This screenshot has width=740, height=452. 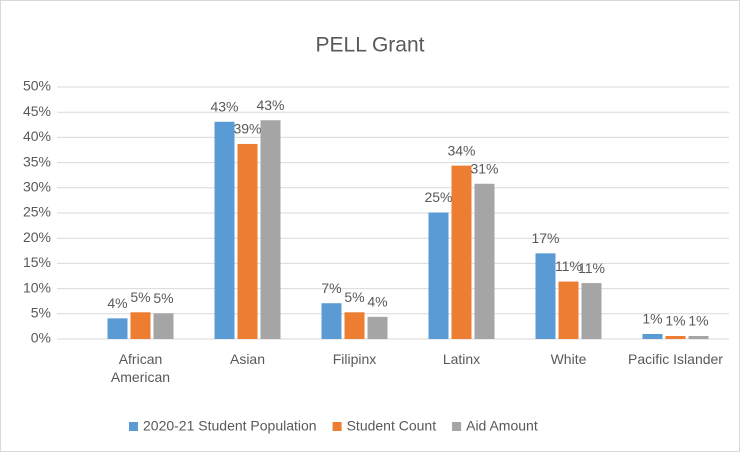 What do you see at coordinates (502, 426) in the screenshot?
I see `legend-label: Aid Amount` at bounding box center [502, 426].